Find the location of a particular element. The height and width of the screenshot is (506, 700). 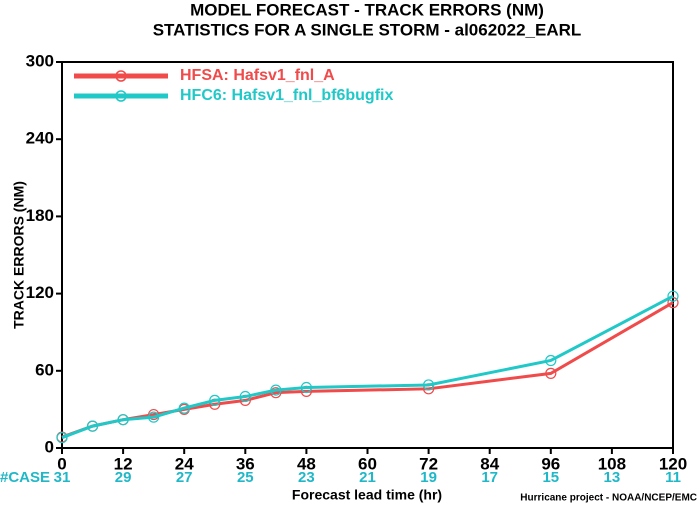

y-tick-label: 120 is located at coordinates (40, 292).